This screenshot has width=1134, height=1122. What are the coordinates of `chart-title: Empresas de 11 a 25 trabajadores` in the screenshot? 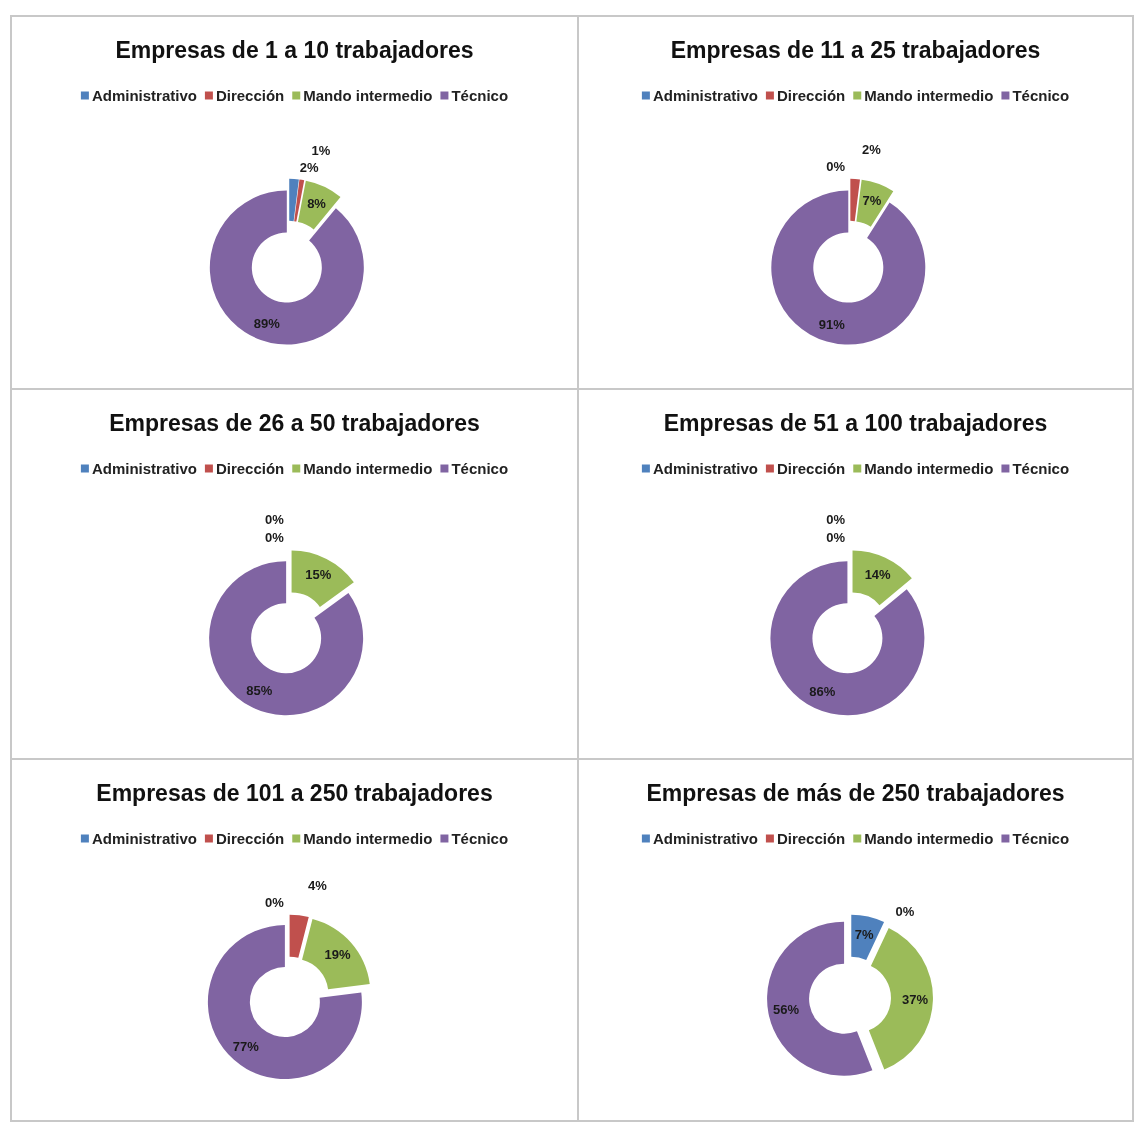 It's located at (855, 49).